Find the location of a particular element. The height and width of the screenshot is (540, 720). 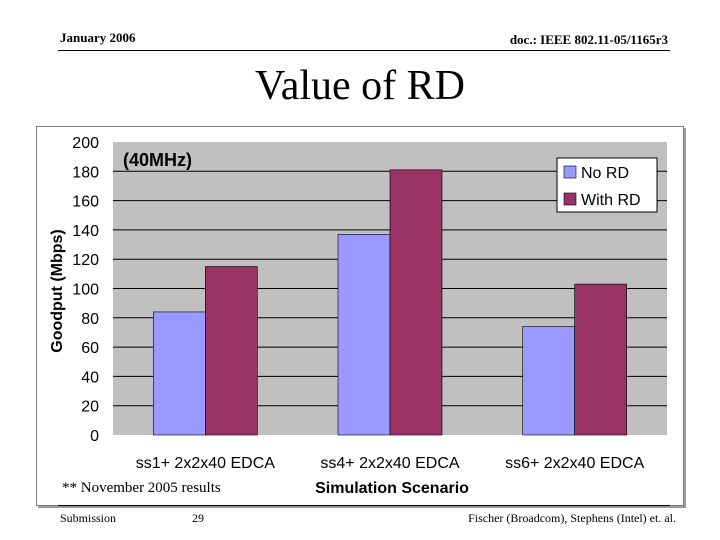

x-tick-label-3: ss6+ 2x2x40 EDCA is located at coordinates (575, 463).